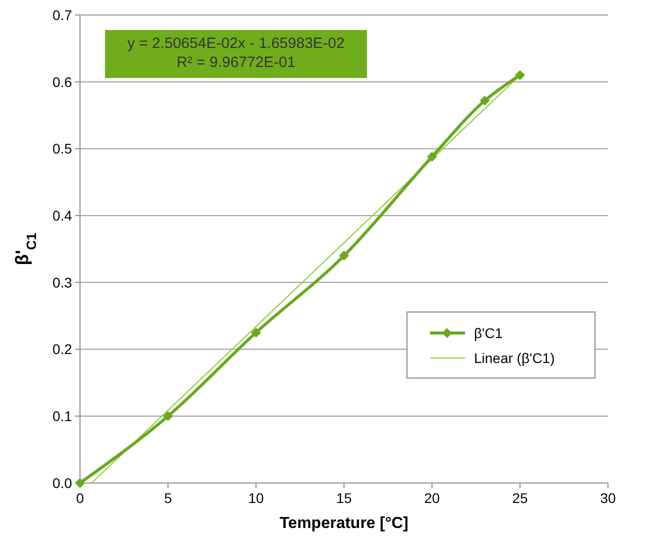 This screenshot has width=651, height=547. What do you see at coordinates (236, 62) in the screenshot?
I see `annotation: R² = 9.96772E-01` at bounding box center [236, 62].